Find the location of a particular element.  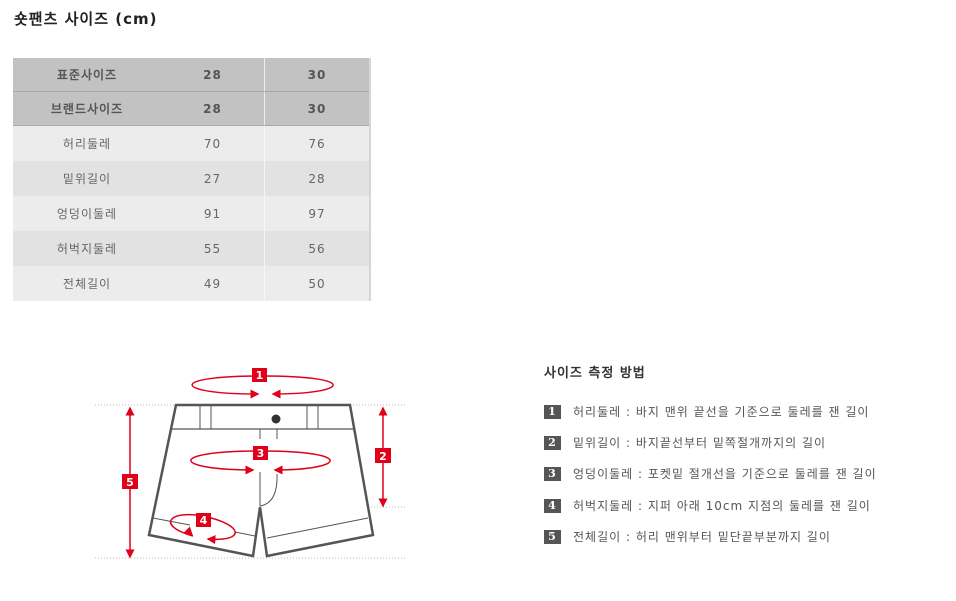

button-icon is located at coordinates (276, 419).